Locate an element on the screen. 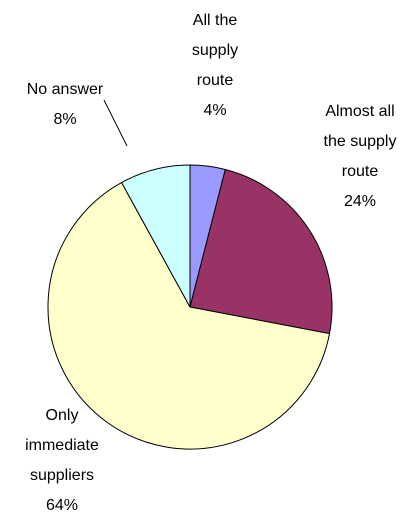  category-name: Almost all the supply route is located at coordinates (360, 141).